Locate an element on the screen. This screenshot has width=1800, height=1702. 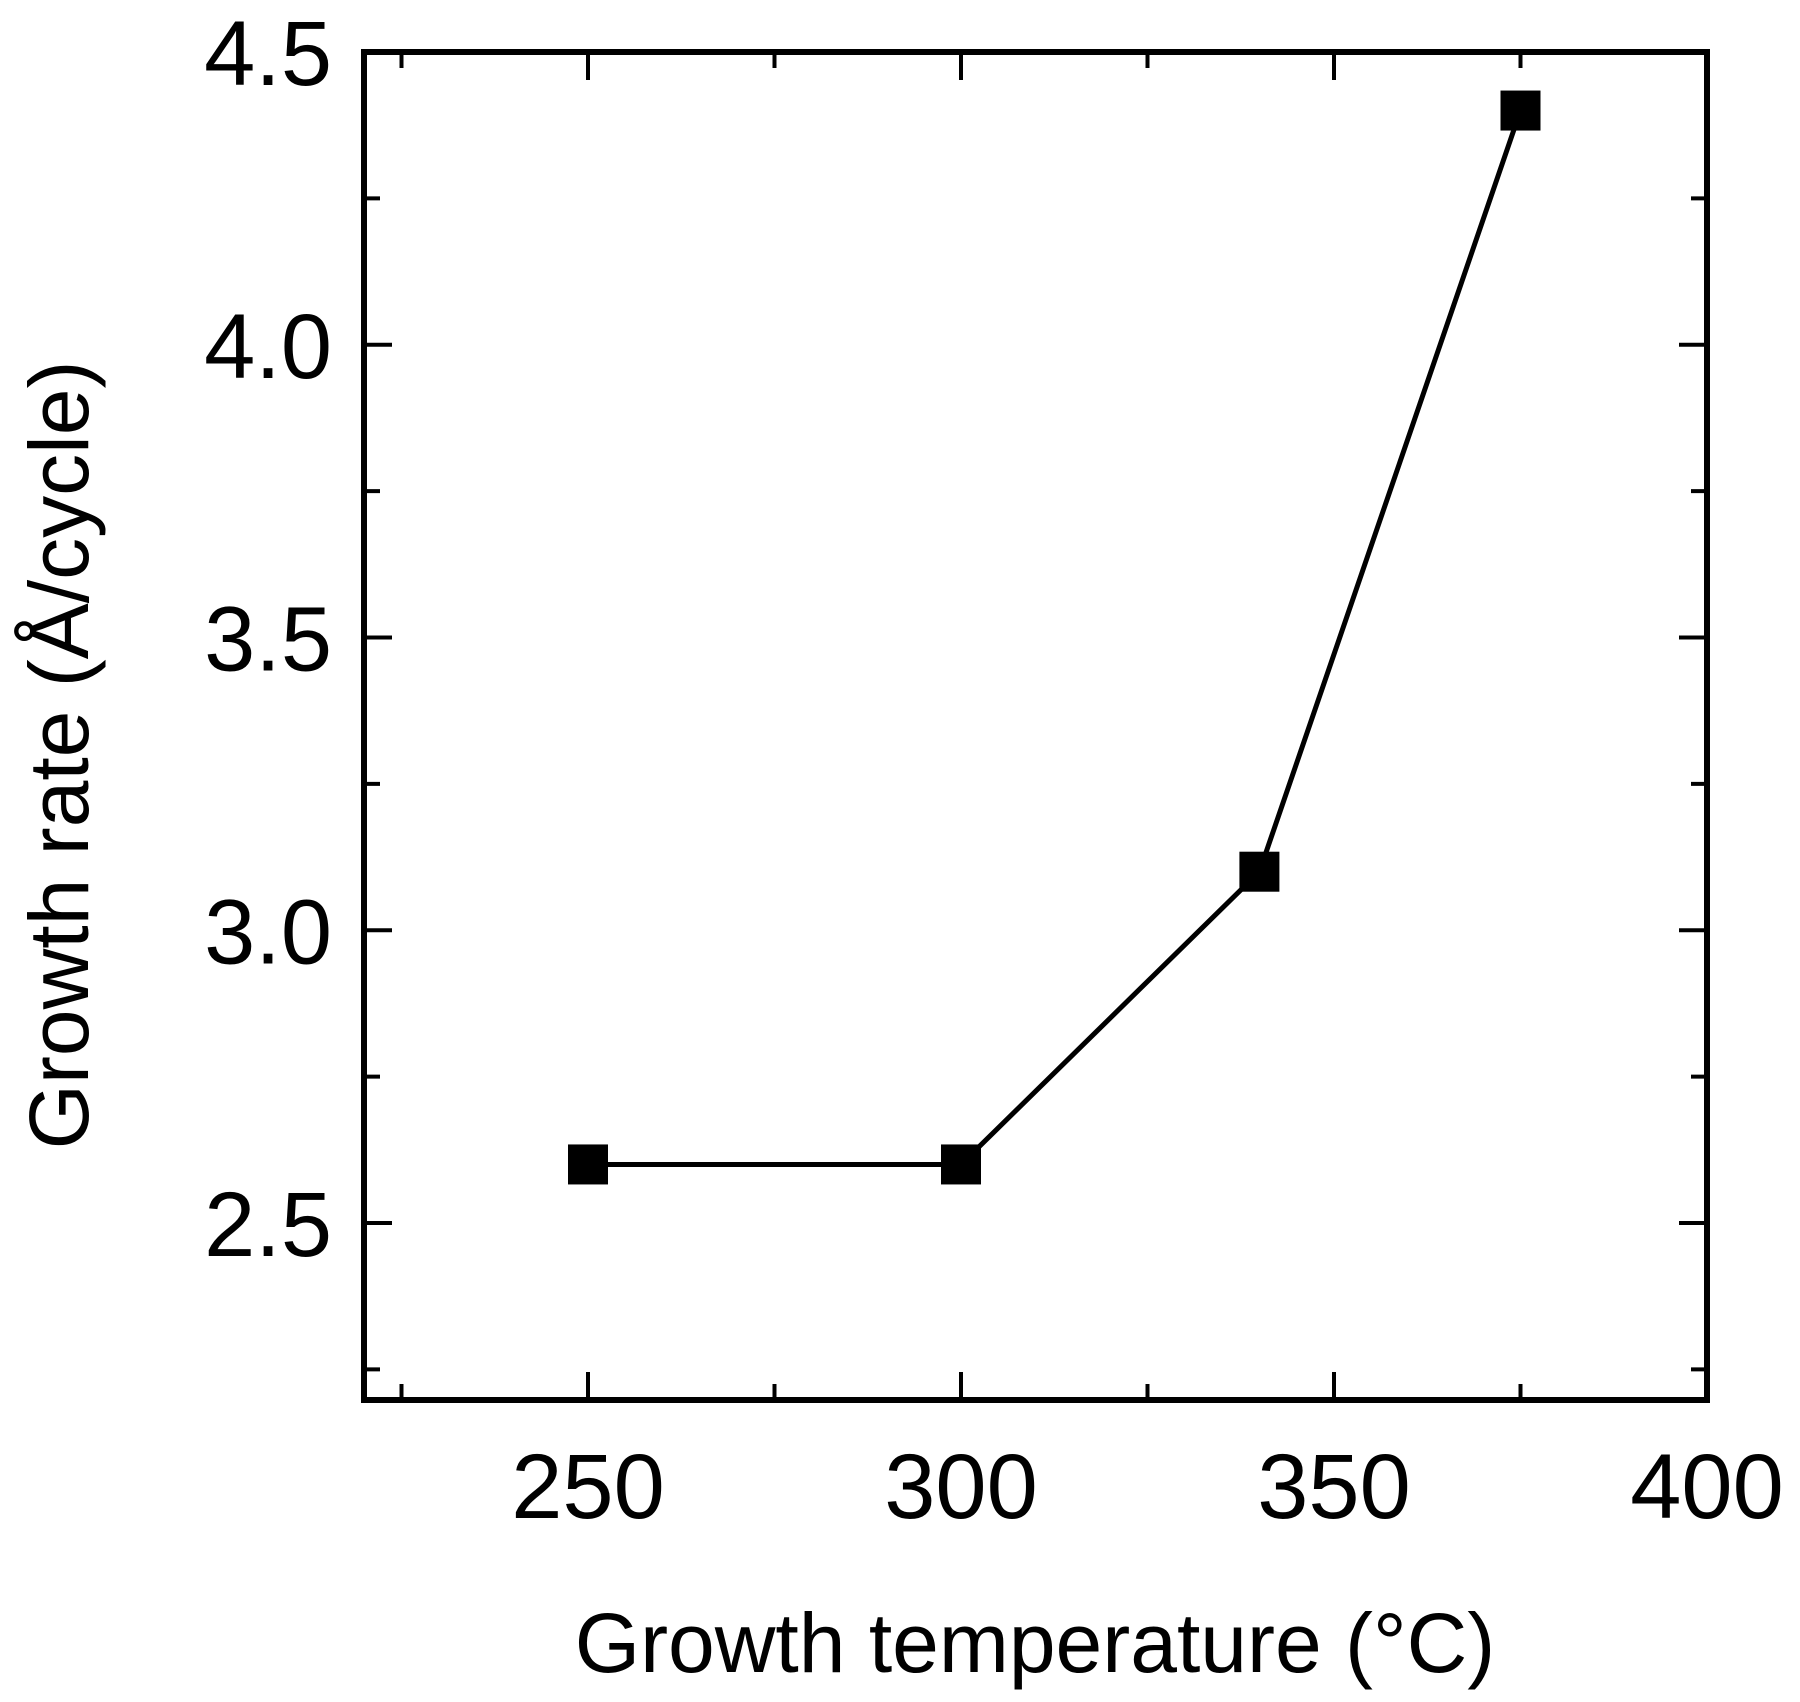
x-tick-label: 400 is located at coordinates (1707, 1487).